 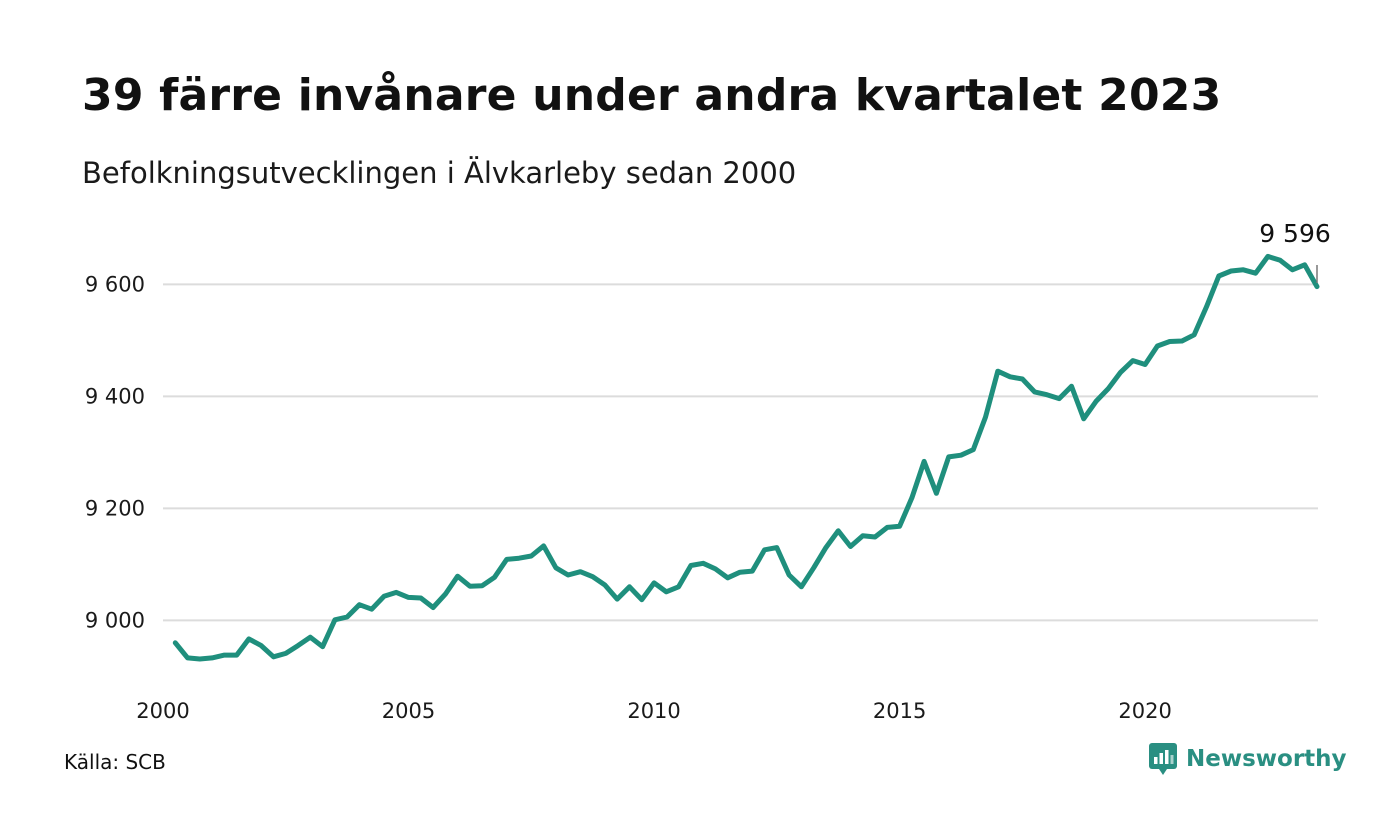 I want to click on x-tick-label: 2005, so click(x=408, y=711).